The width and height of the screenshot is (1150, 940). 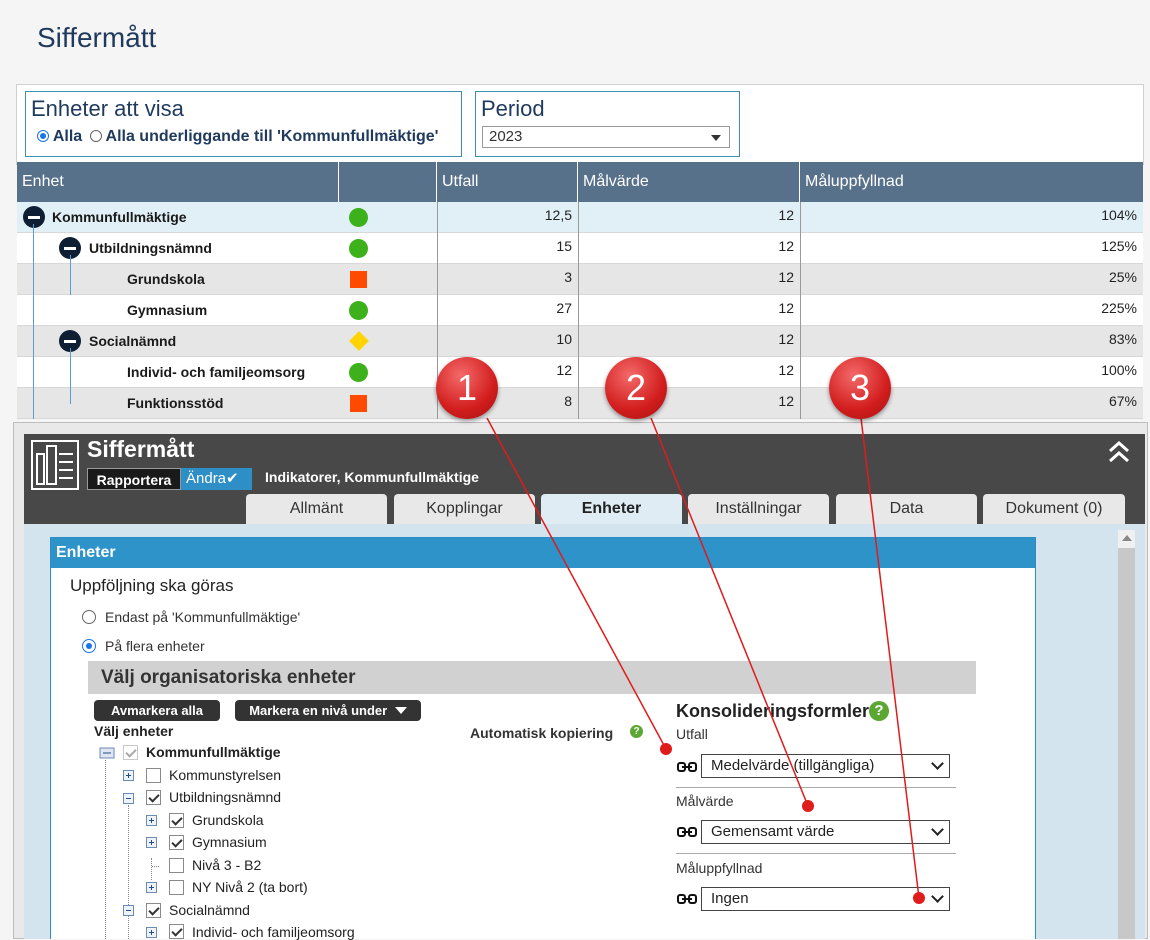 I want to click on tree-item-label: NY Nivå 2 (ta bort), so click(x=250, y=887).